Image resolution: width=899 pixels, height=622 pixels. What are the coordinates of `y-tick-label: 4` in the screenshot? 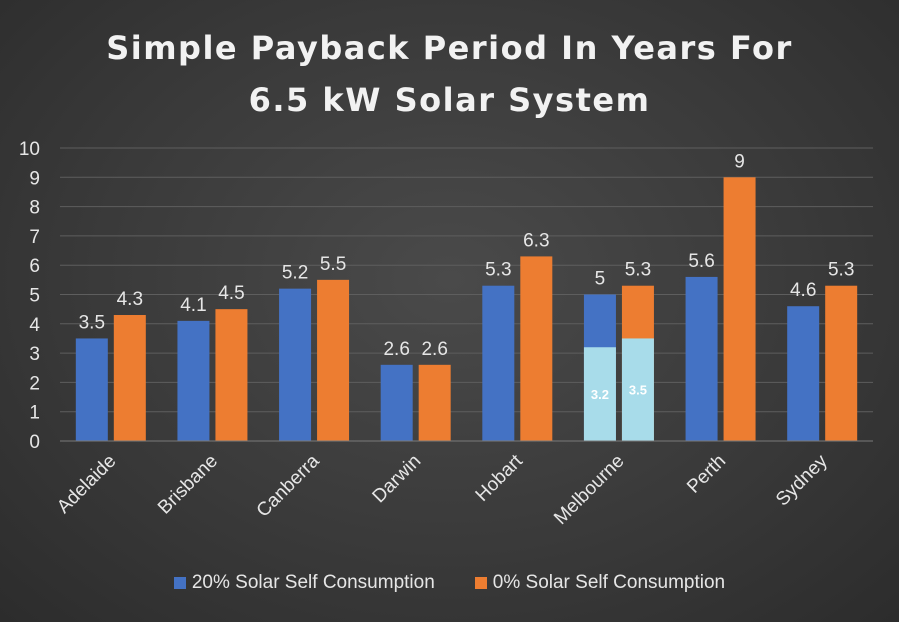 It's located at (34, 325).